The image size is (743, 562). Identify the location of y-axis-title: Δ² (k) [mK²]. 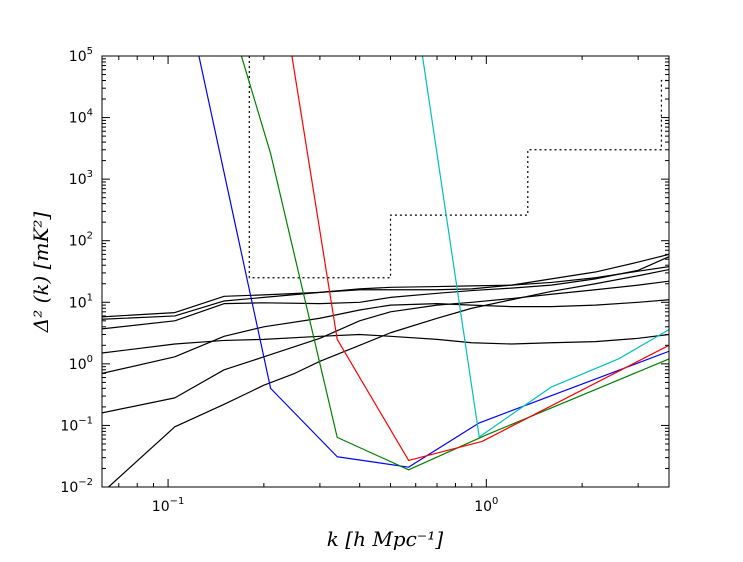
(41, 273).